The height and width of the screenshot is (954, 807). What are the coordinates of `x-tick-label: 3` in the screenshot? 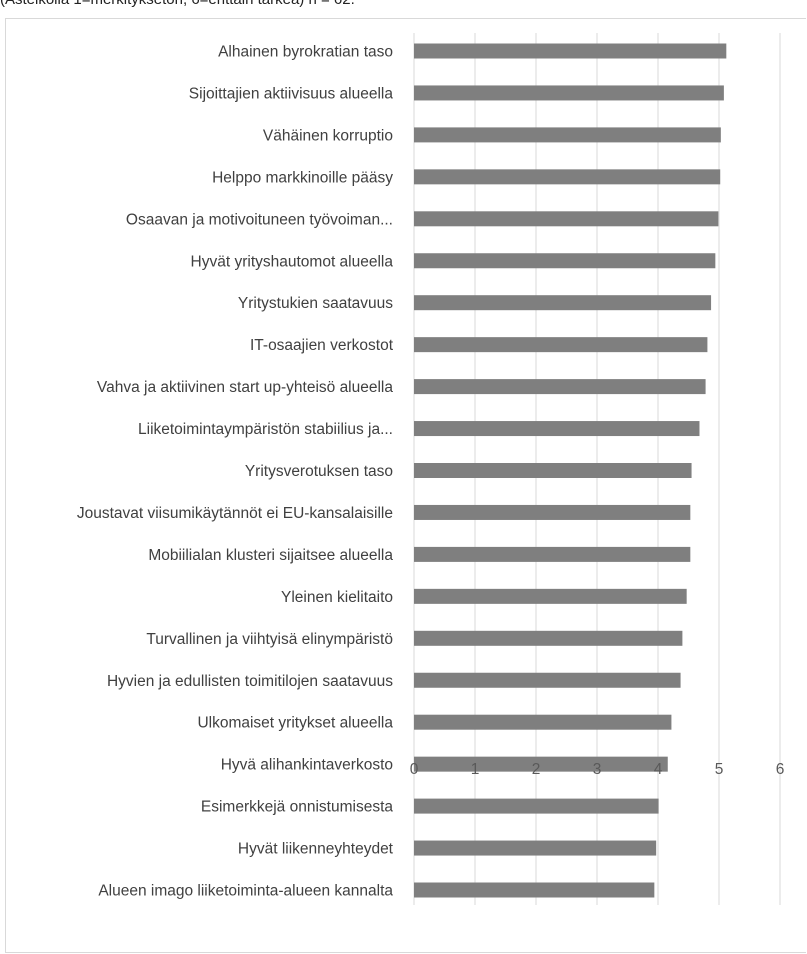 It's located at (597, 769).